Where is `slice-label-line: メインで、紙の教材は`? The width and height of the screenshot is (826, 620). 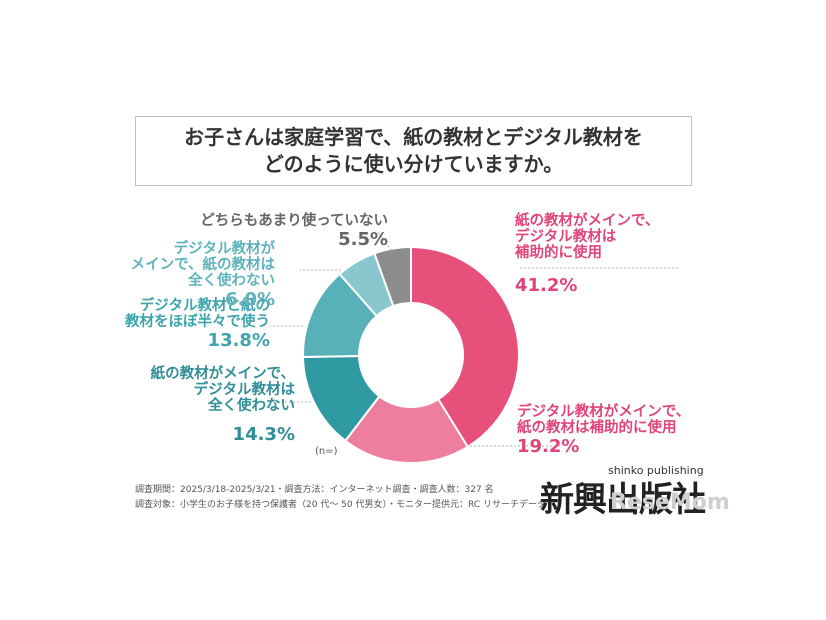 slice-label-line: メインで、紙の教材は is located at coordinates (202, 265).